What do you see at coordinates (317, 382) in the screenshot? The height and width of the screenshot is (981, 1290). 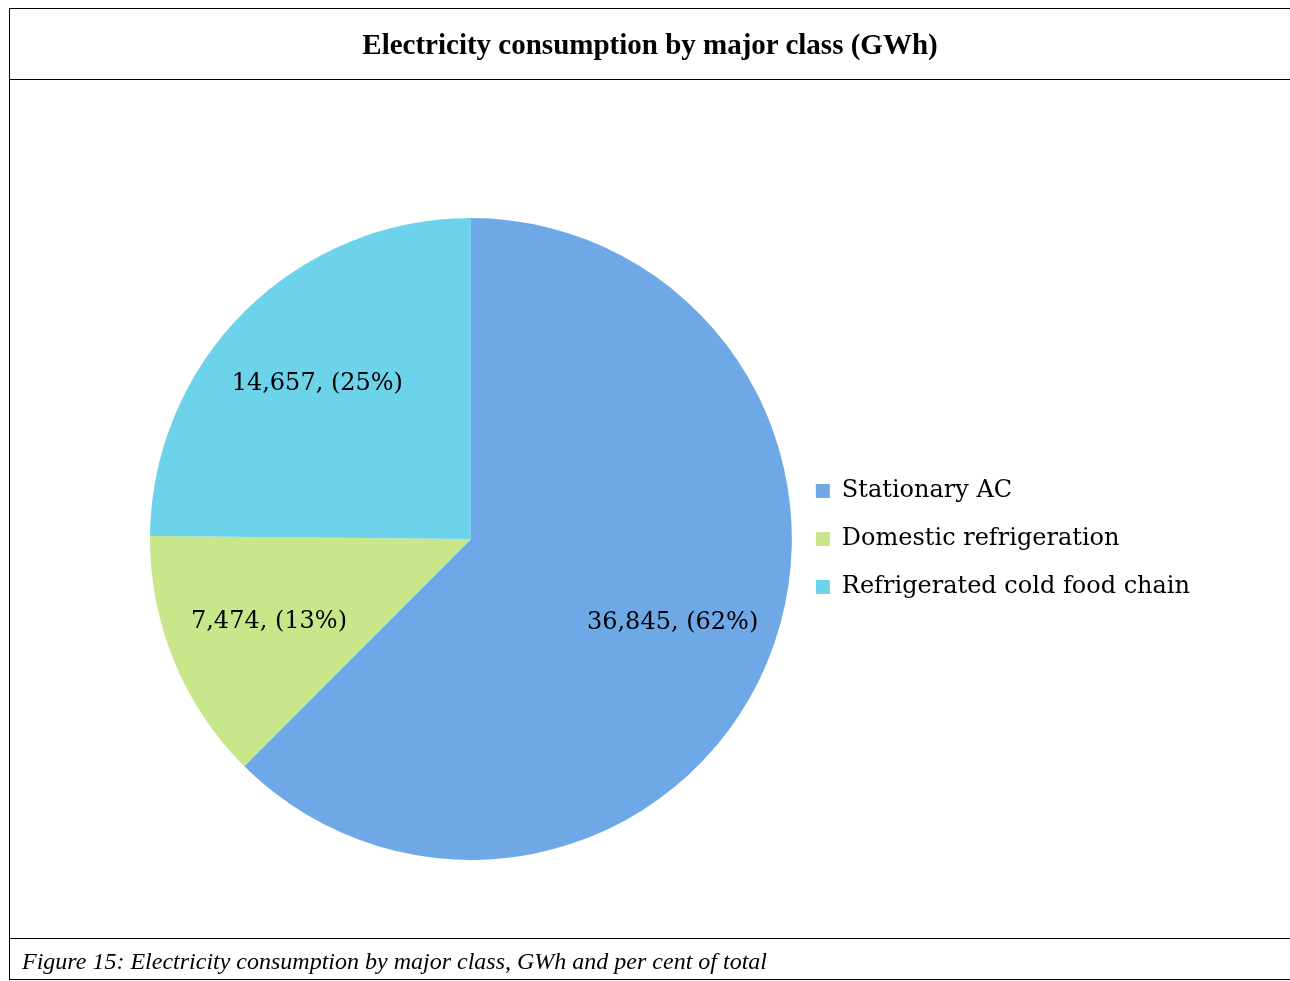 I see `data-label: 14,657, (25%)` at bounding box center [317, 382].